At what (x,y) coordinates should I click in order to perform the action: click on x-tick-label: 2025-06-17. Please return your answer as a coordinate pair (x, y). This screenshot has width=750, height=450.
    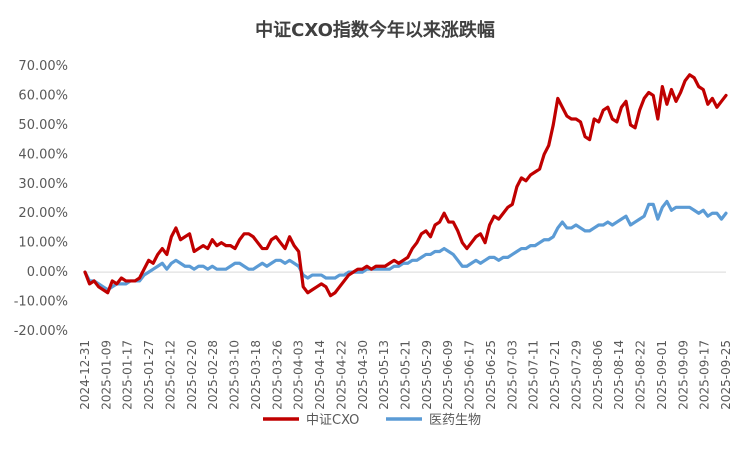
    Looking at the image, I should click on (470, 375).